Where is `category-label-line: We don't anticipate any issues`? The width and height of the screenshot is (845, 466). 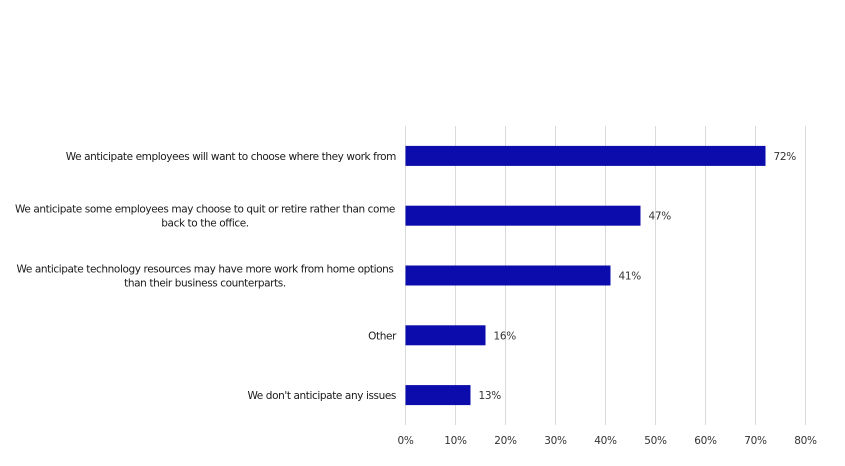
category-label-line: We don't anticipate any issues is located at coordinates (321, 396).